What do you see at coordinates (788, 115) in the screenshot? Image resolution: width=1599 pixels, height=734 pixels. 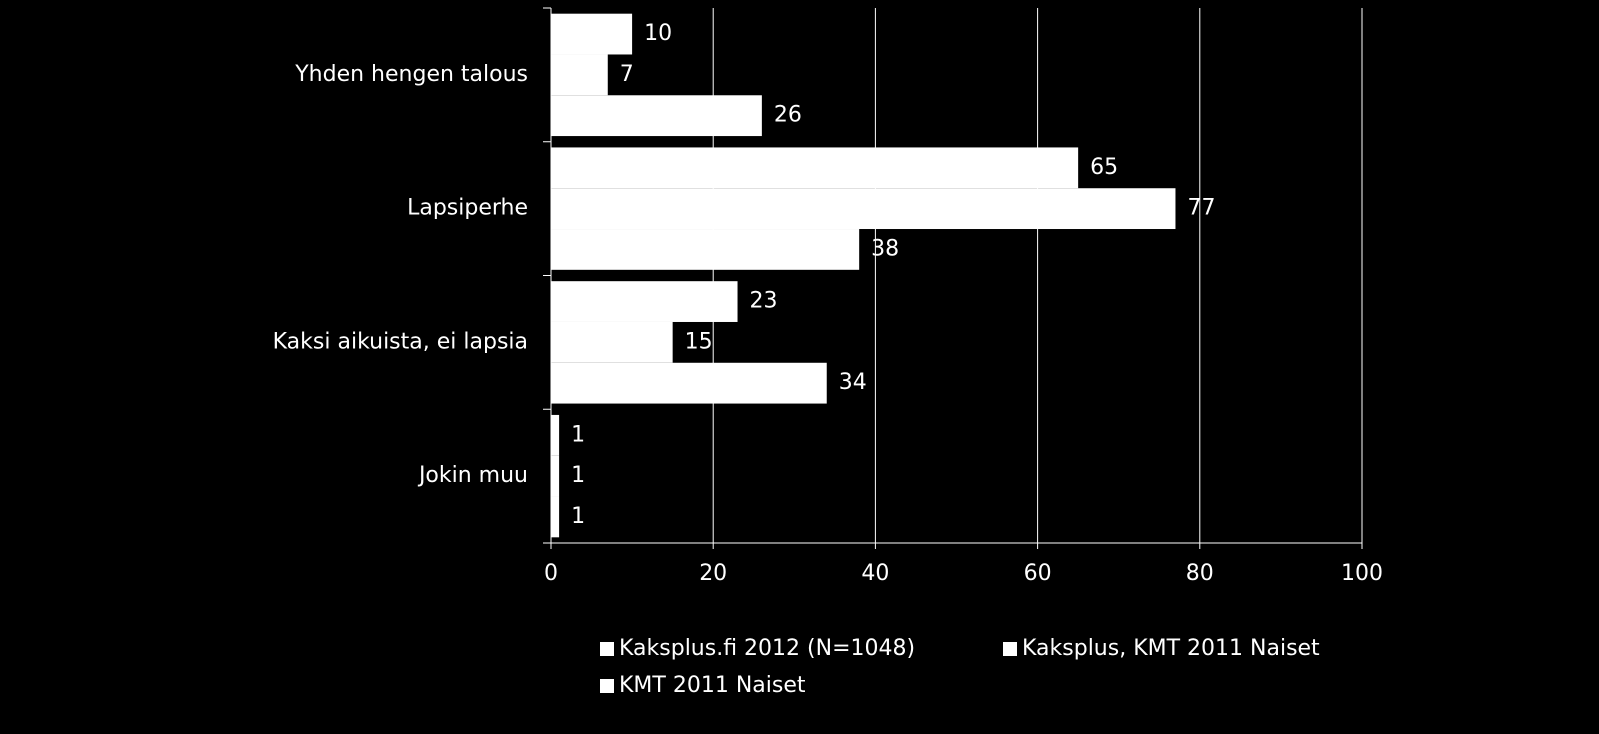 I see `value-label: 26` at bounding box center [788, 115].